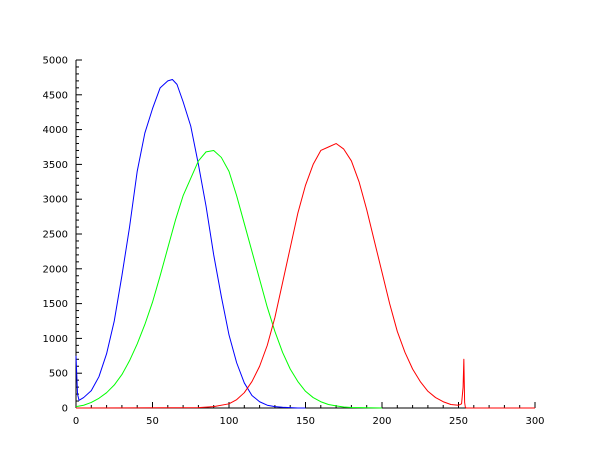  I want to click on x-tick-label: 250, so click(458, 421).